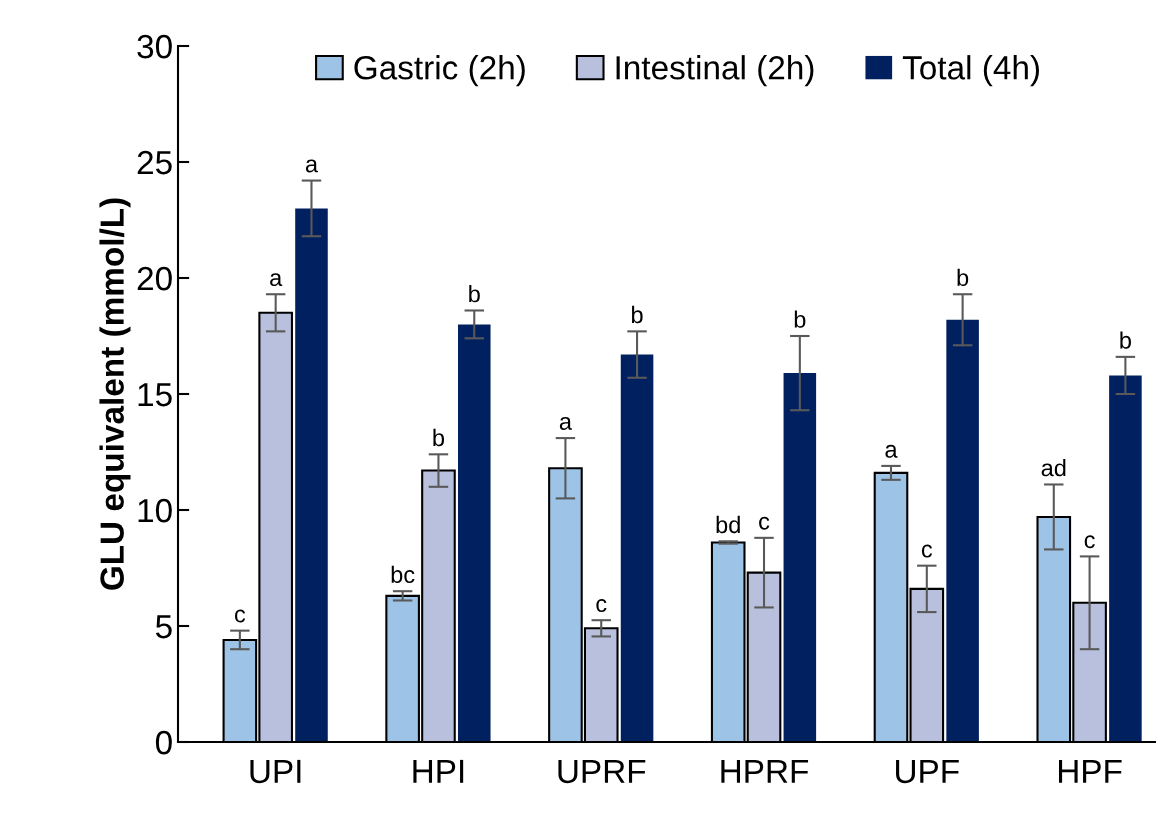  I want to click on x-tick-label: HPRF, so click(765, 771).